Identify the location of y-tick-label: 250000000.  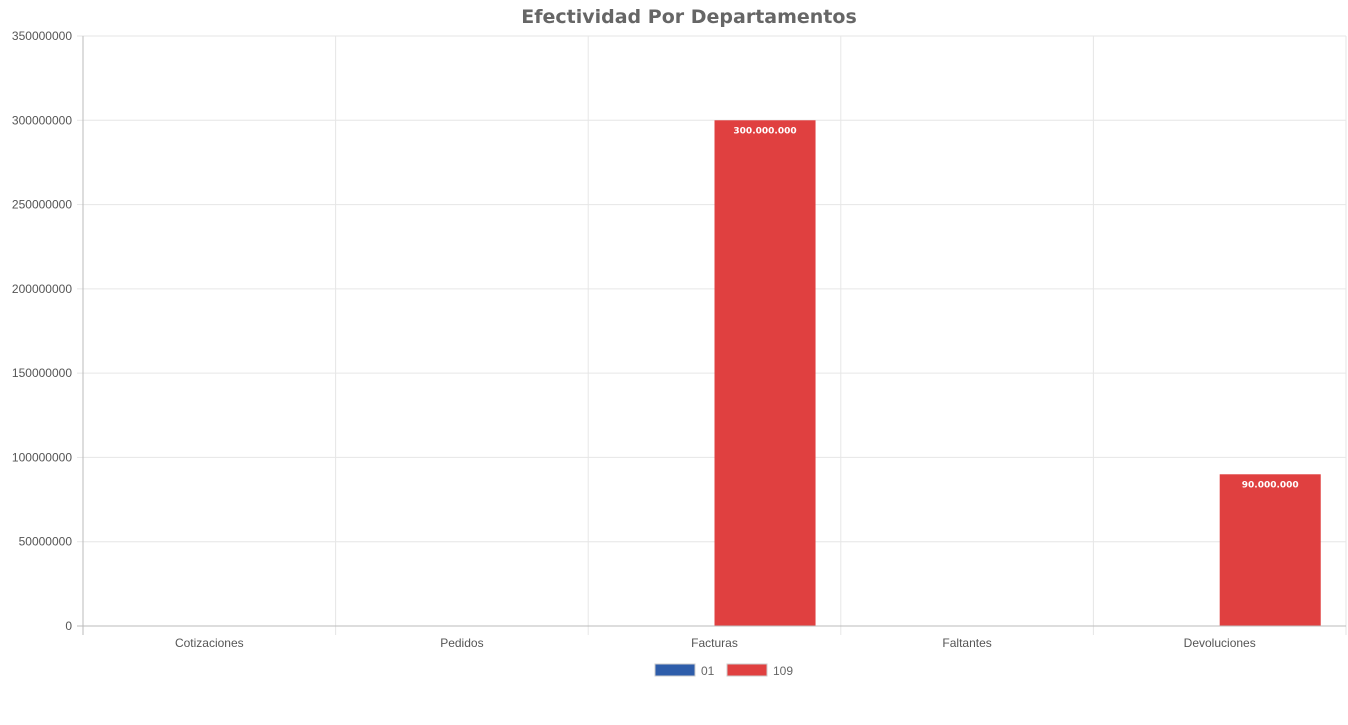
(42, 205).